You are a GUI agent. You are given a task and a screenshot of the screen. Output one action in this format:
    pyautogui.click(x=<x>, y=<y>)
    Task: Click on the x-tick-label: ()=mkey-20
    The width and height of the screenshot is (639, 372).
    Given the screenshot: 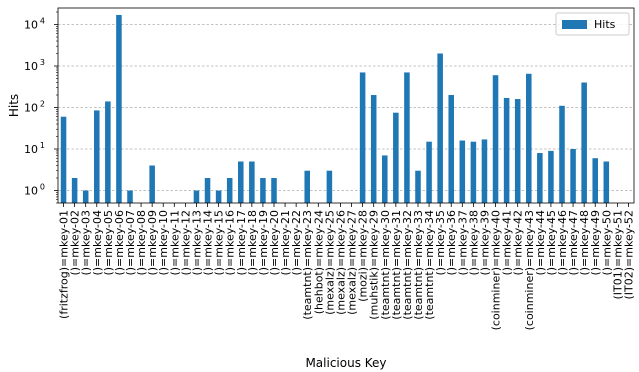 What is the action you would take?
    pyautogui.click(x=274, y=243)
    